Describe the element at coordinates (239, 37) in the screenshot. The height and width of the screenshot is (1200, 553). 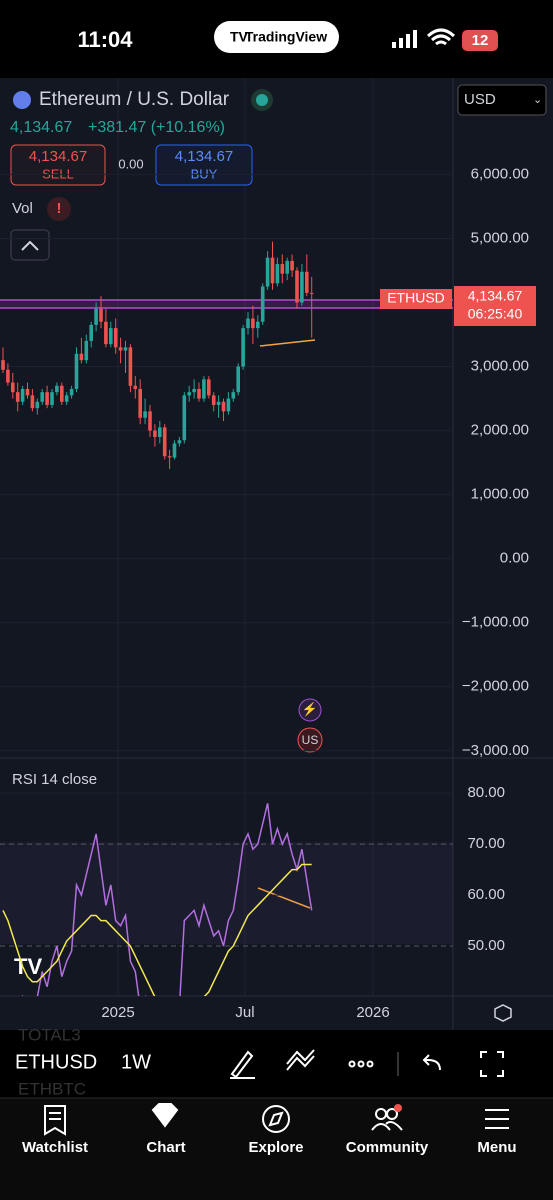
I see `tv-logo: TV` at that location.